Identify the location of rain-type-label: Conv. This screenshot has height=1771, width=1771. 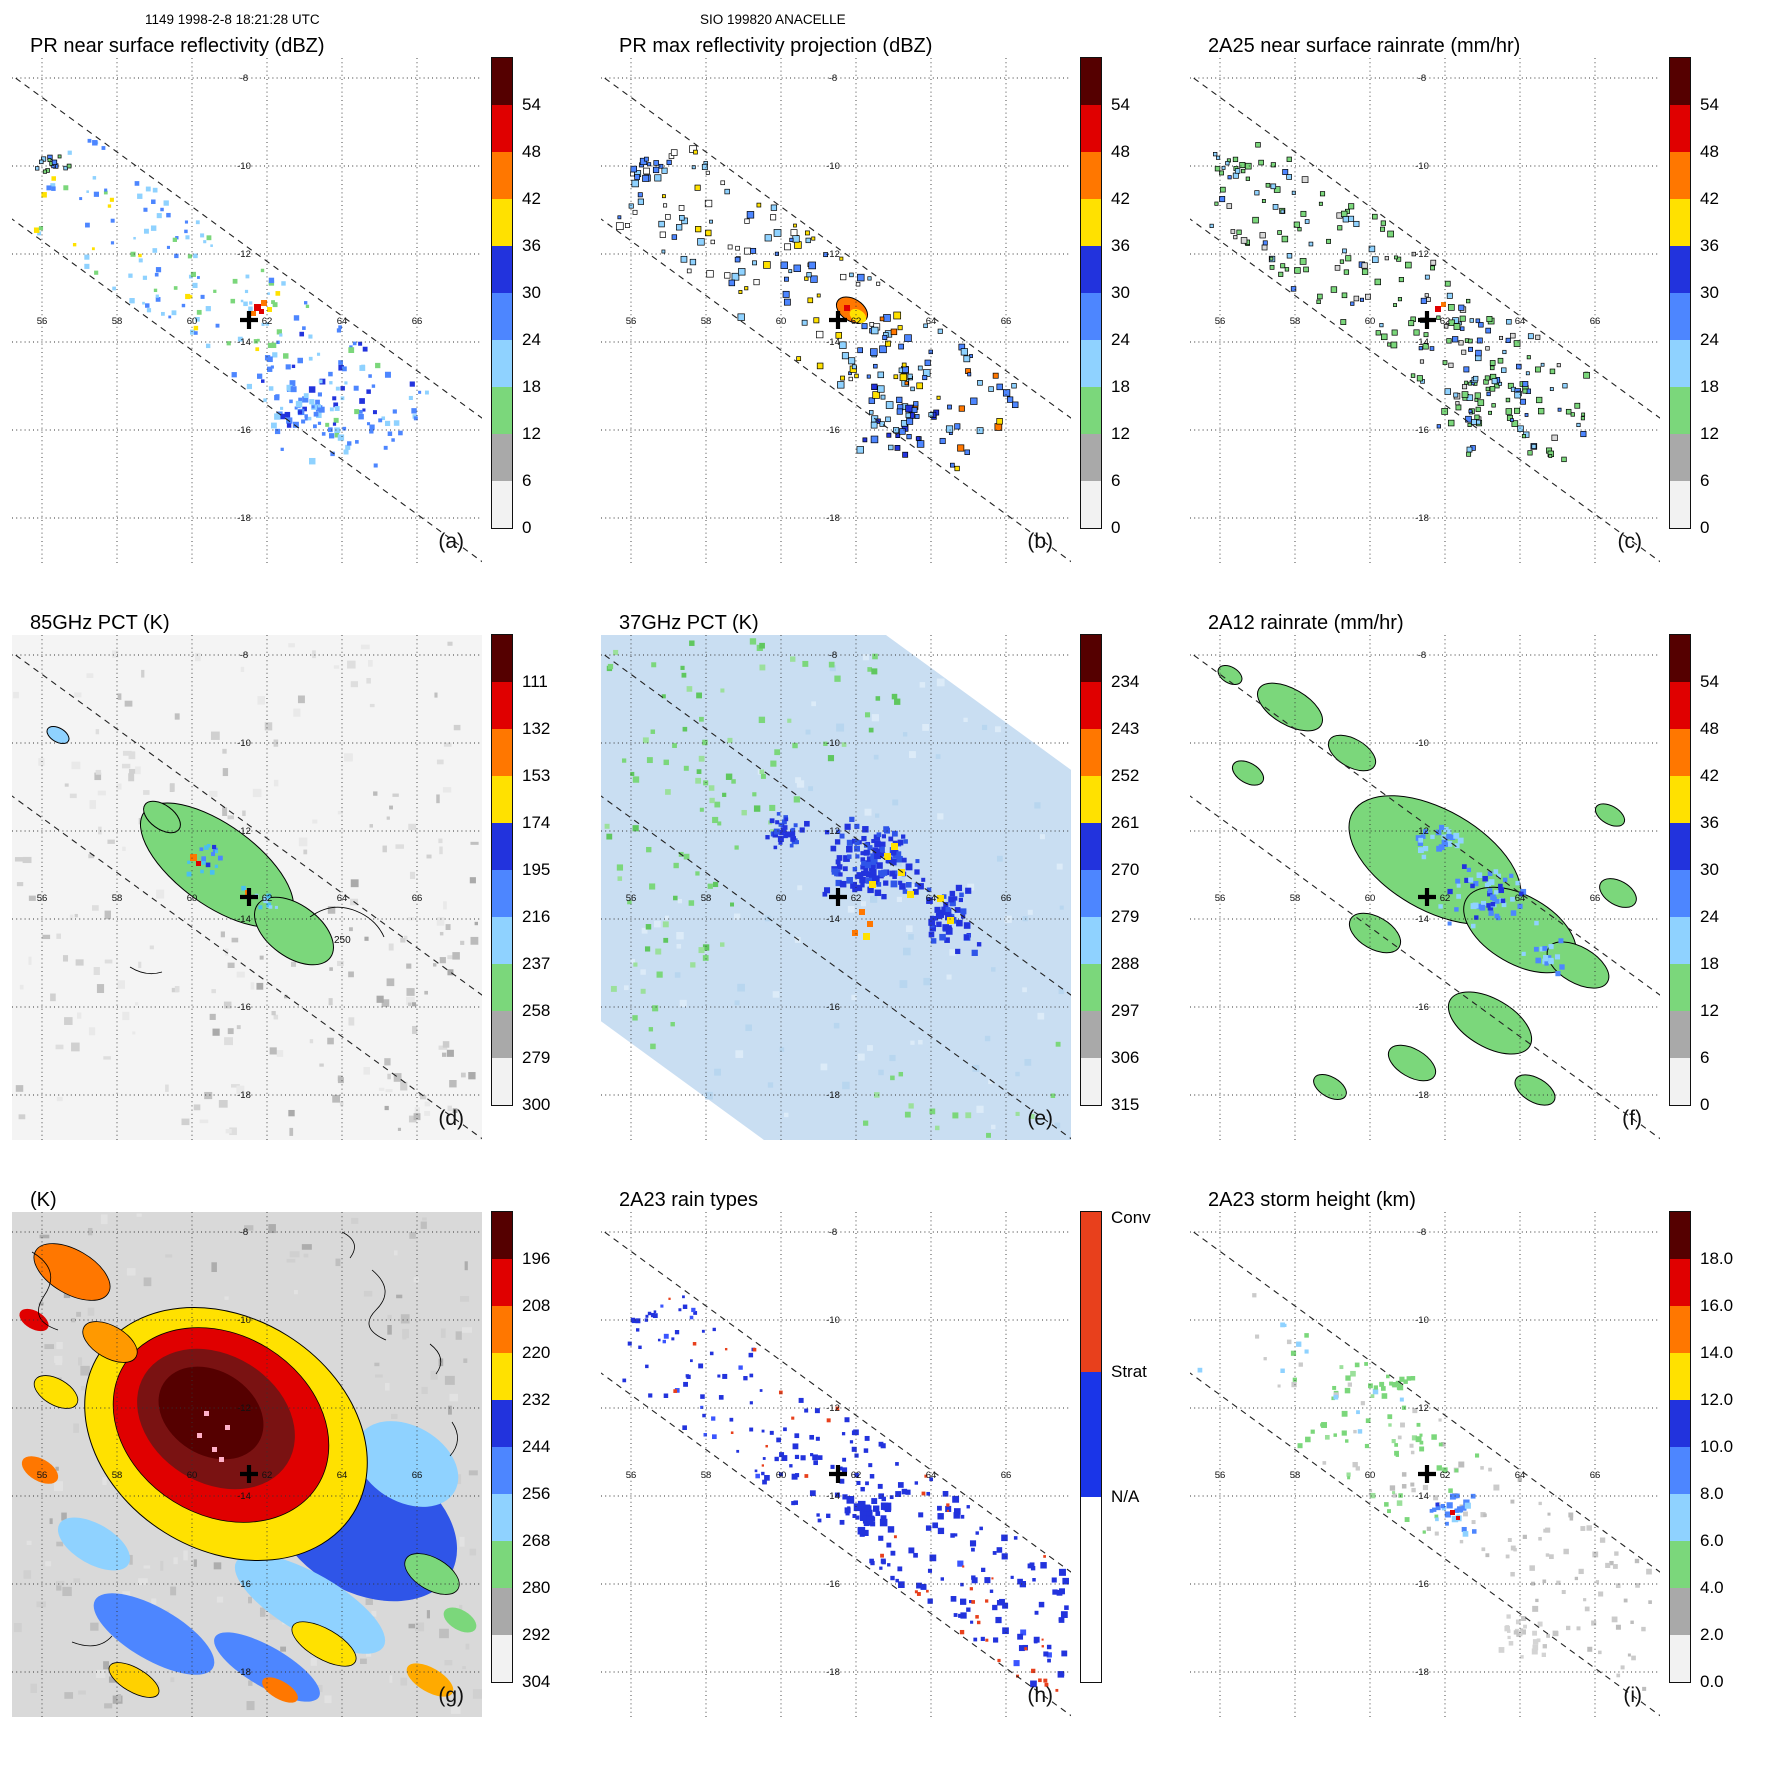
(1131, 1217).